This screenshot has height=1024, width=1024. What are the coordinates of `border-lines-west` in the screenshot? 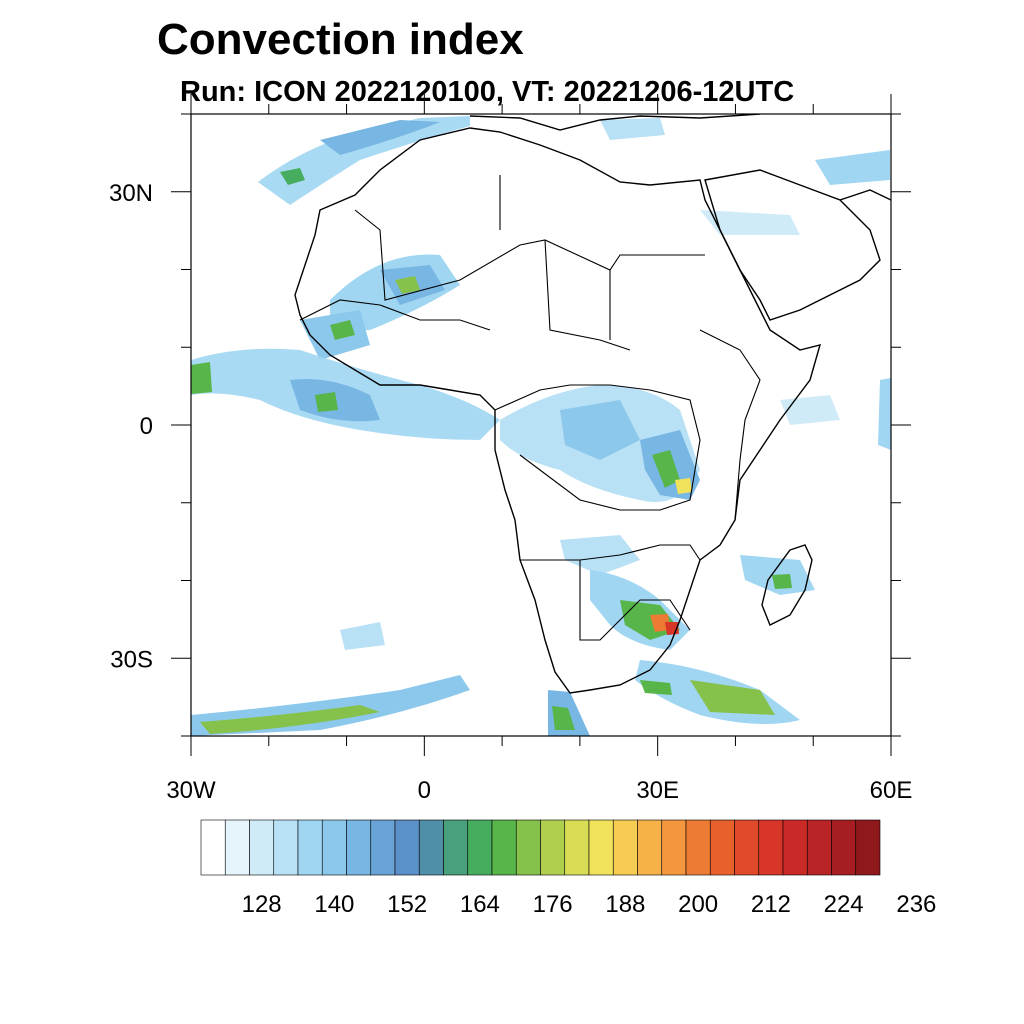 It's located at (395, 315).